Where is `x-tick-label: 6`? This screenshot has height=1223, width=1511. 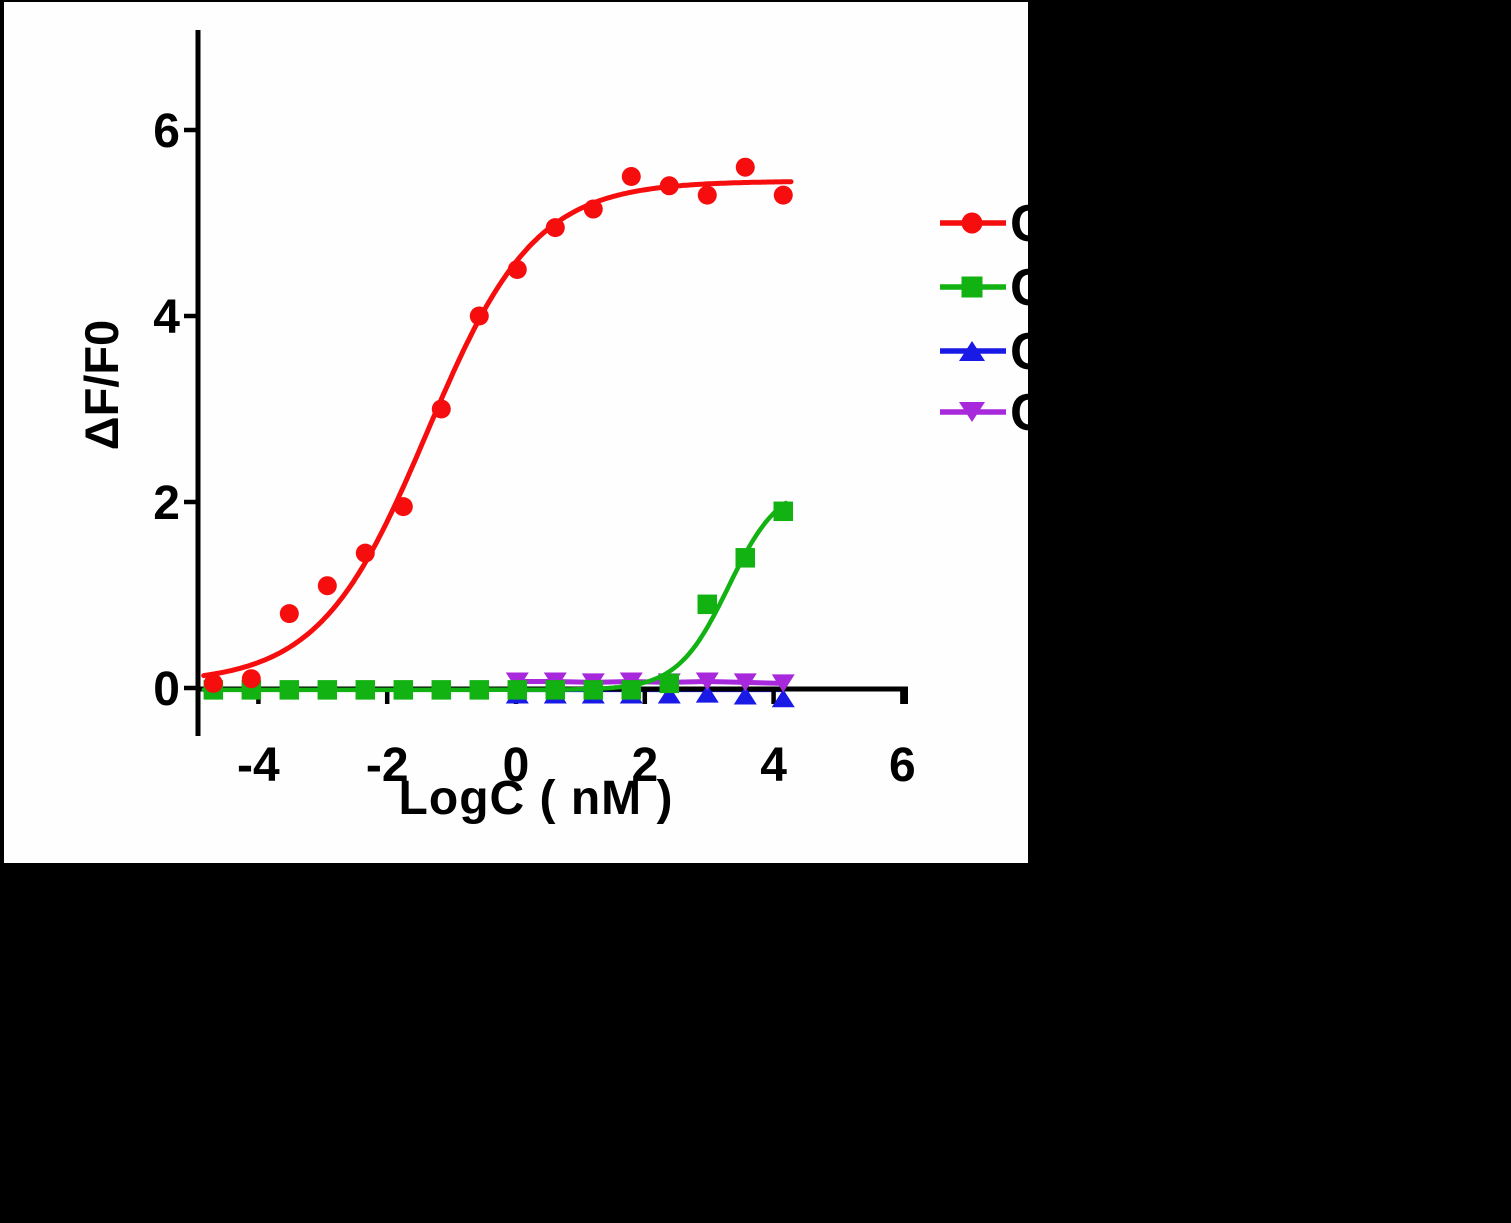
x-tick-label: 6 is located at coordinates (902, 765).